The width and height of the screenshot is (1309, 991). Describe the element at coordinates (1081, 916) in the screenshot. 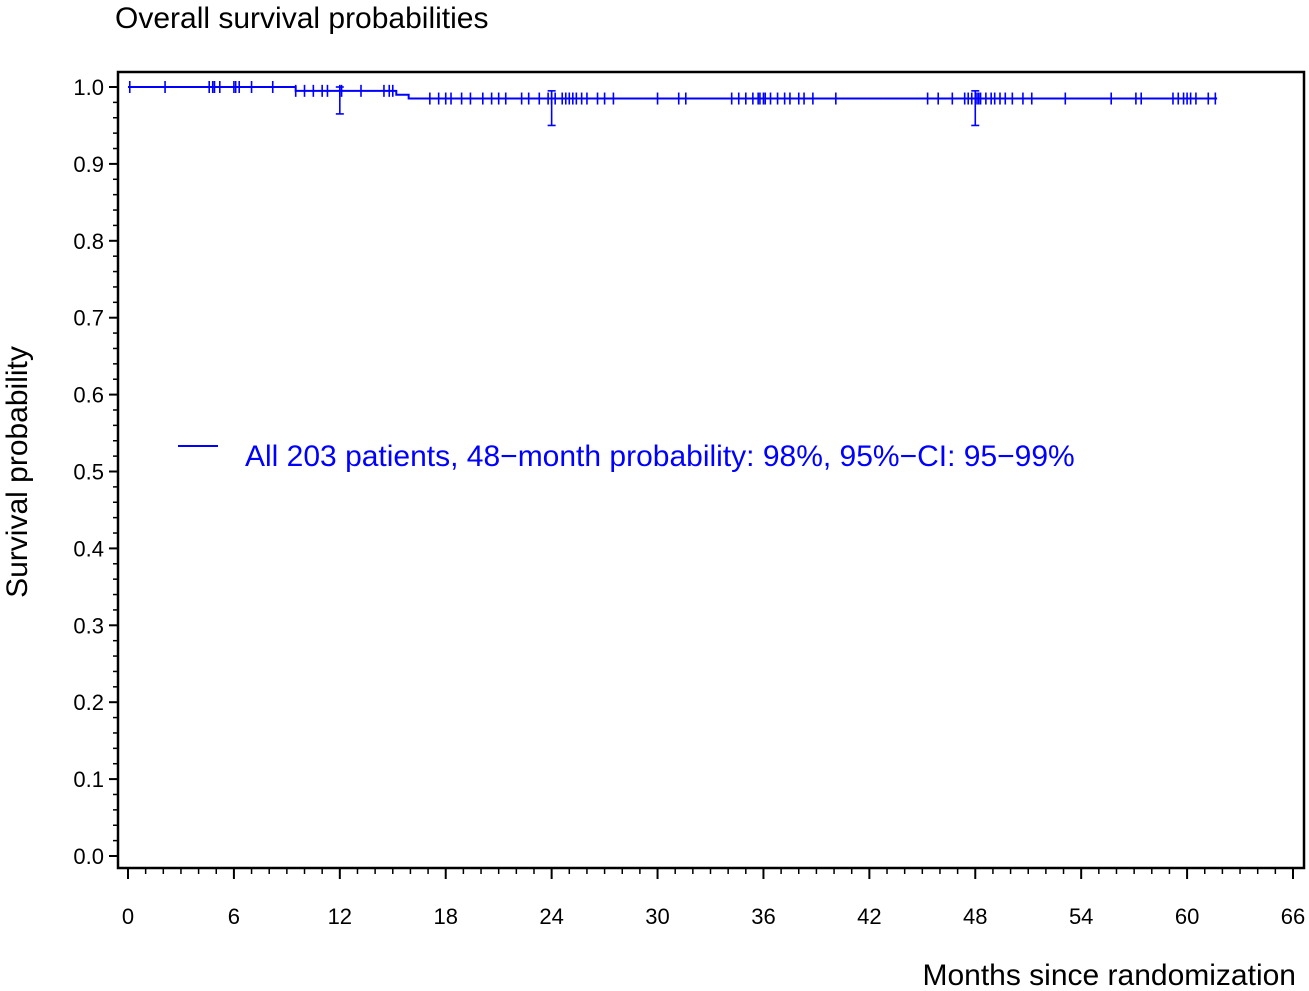

I see `x-tick-label-54: 54` at that location.